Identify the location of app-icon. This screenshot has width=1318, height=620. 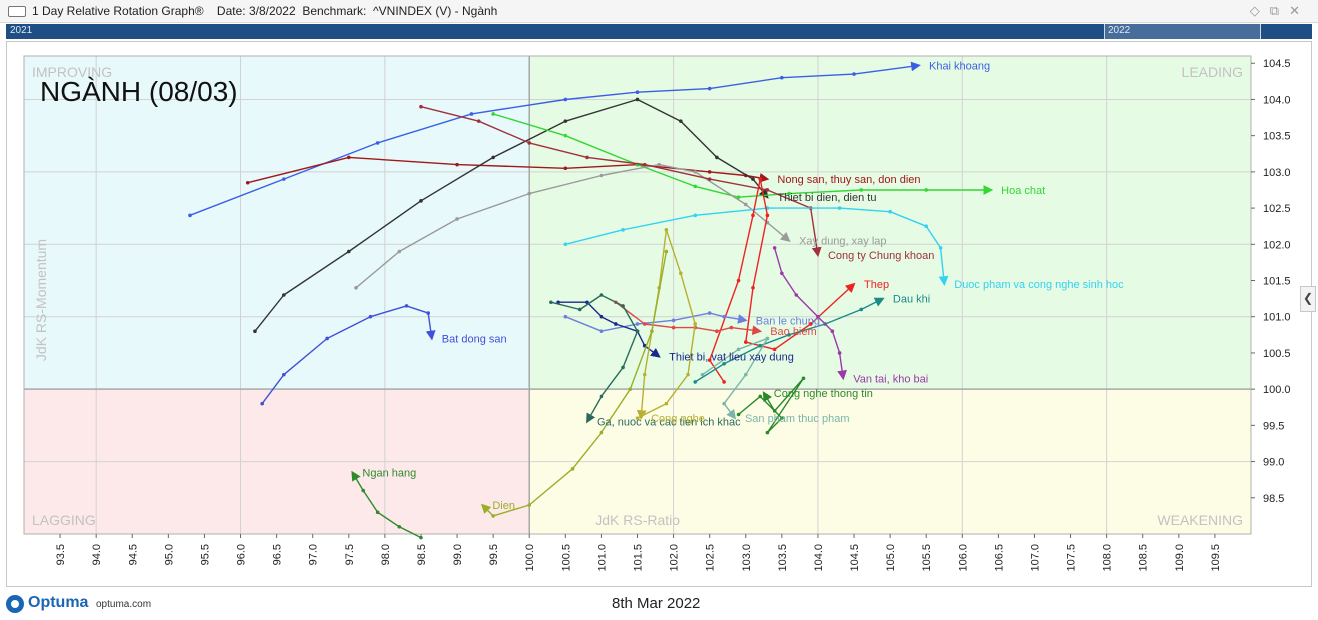
(17, 11).